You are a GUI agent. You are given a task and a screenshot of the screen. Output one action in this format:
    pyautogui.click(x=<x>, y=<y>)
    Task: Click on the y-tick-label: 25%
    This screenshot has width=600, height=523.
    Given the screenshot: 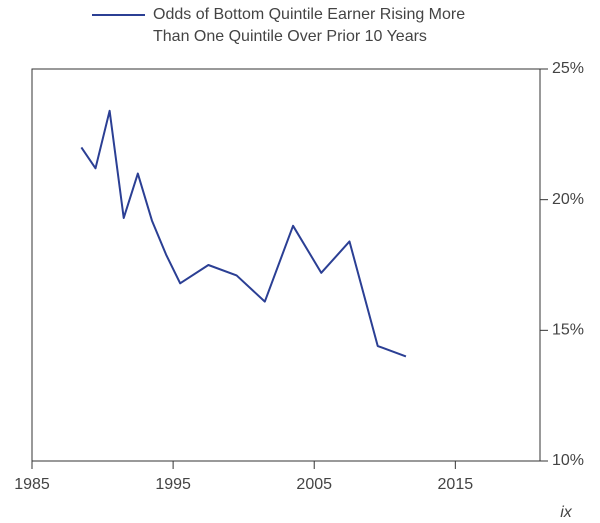 What is the action you would take?
    pyautogui.click(x=568, y=68)
    